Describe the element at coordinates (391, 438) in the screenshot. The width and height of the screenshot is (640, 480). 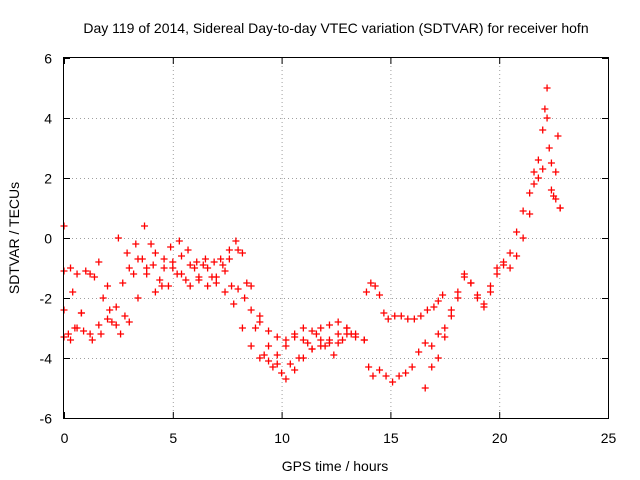
I see `x-tick-label: 15` at that location.